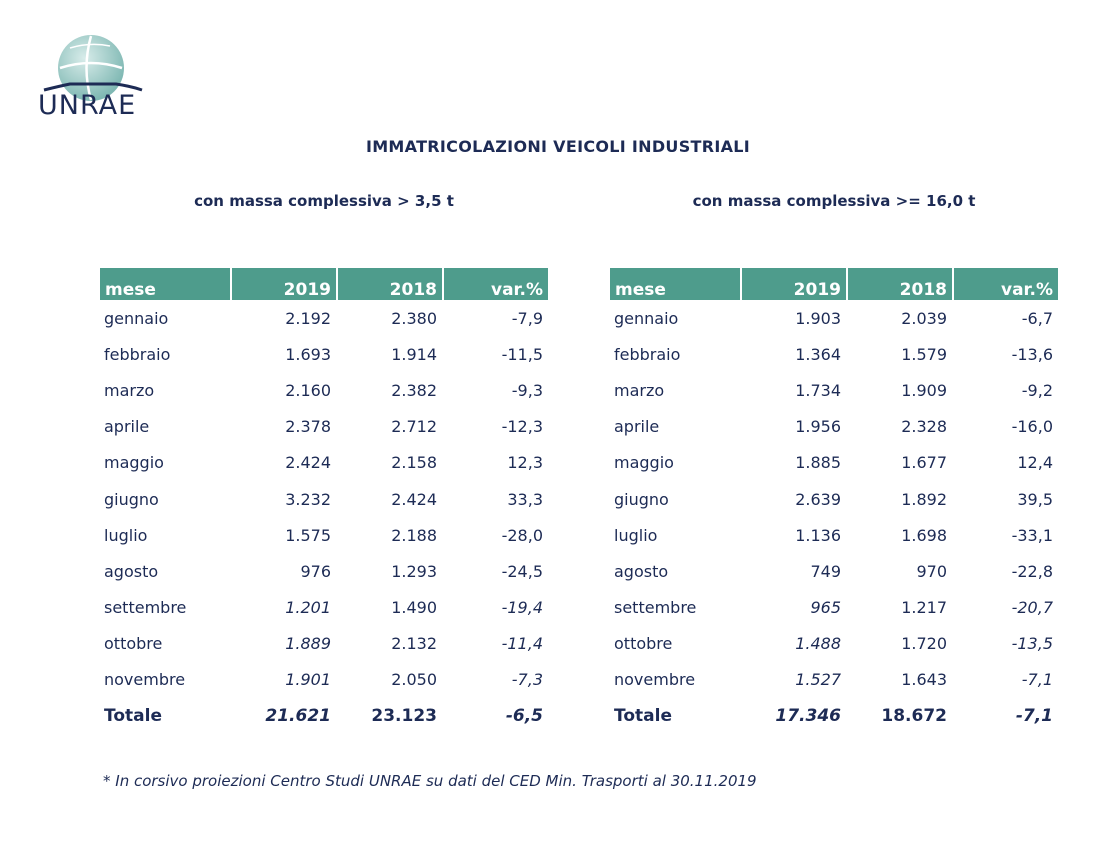  What do you see at coordinates (1037, 318) in the screenshot?
I see `variation-cell: -6,7` at bounding box center [1037, 318].